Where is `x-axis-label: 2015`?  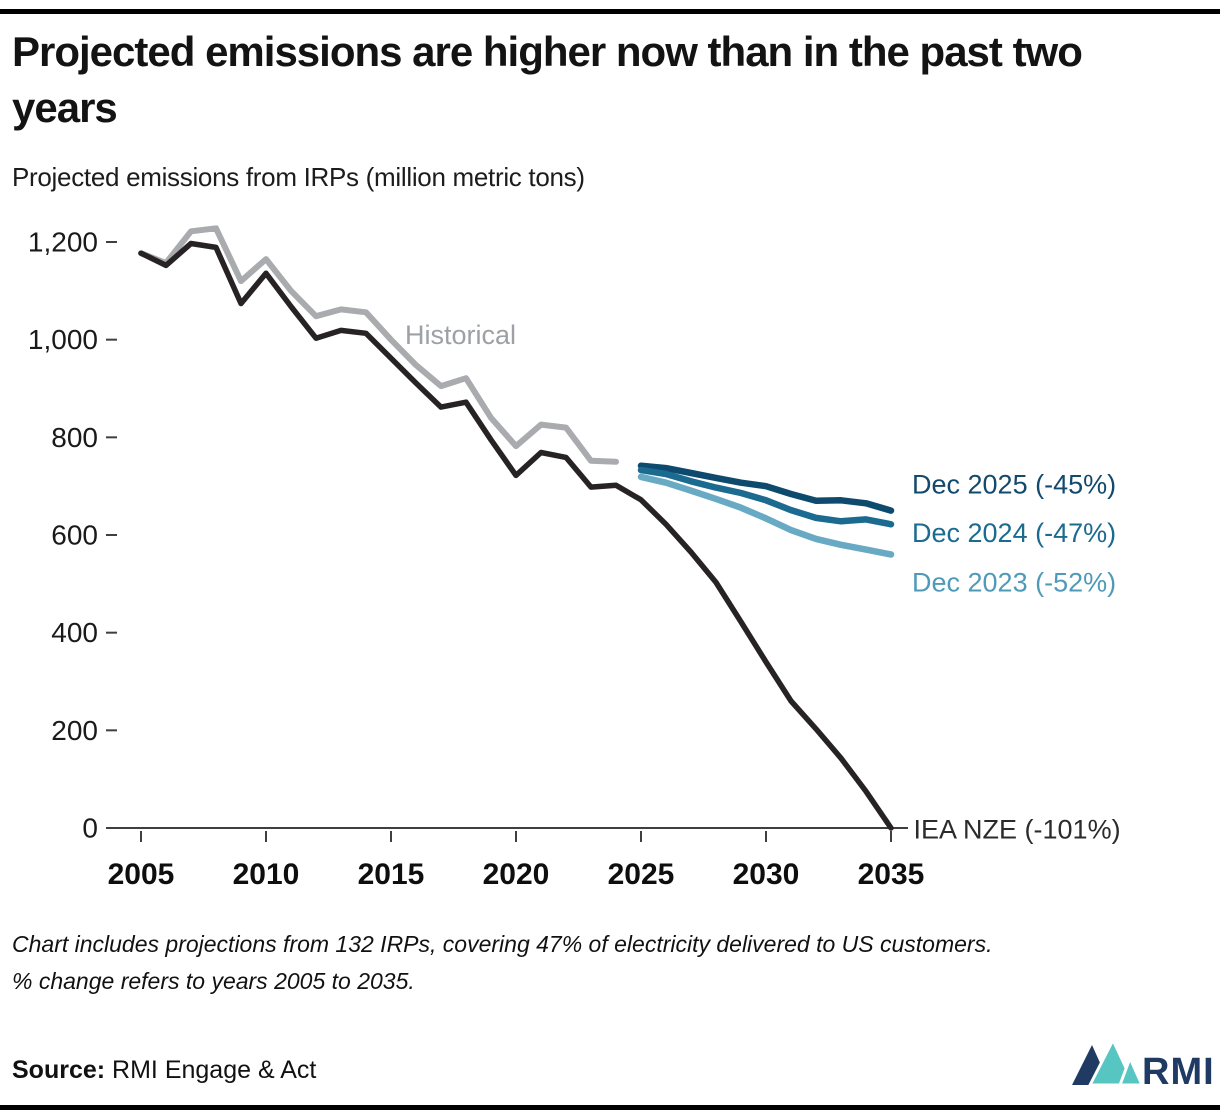
x-axis-label: 2015 is located at coordinates (391, 874).